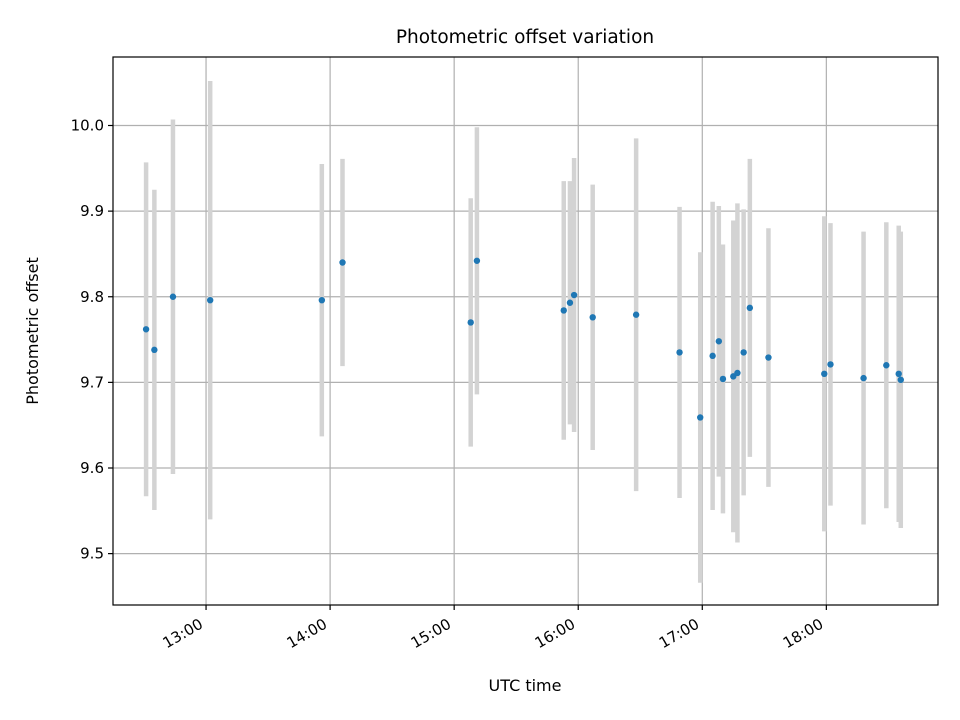 The width and height of the screenshot is (960, 720). Describe the element at coordinates (87, 126) in the screenshot. I see `y-tick-label: 10.0` at that location.